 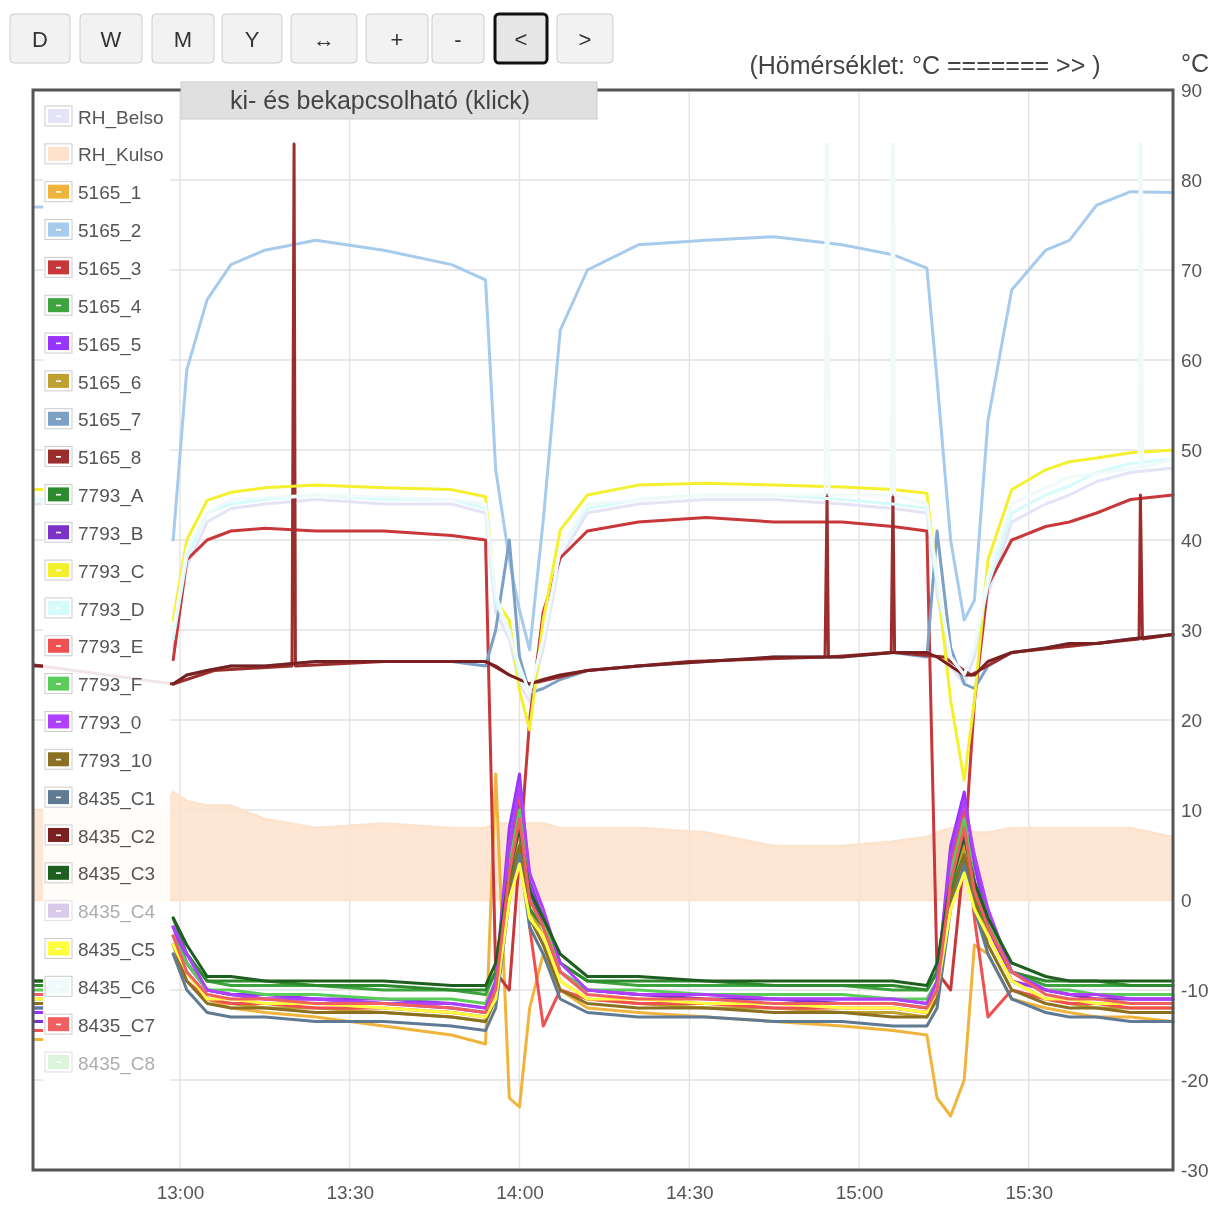 What do you see at coordinates (1192, 810) in the screenshot?
I see `y-tick-label: 10` at bounding box center [1192, 810].